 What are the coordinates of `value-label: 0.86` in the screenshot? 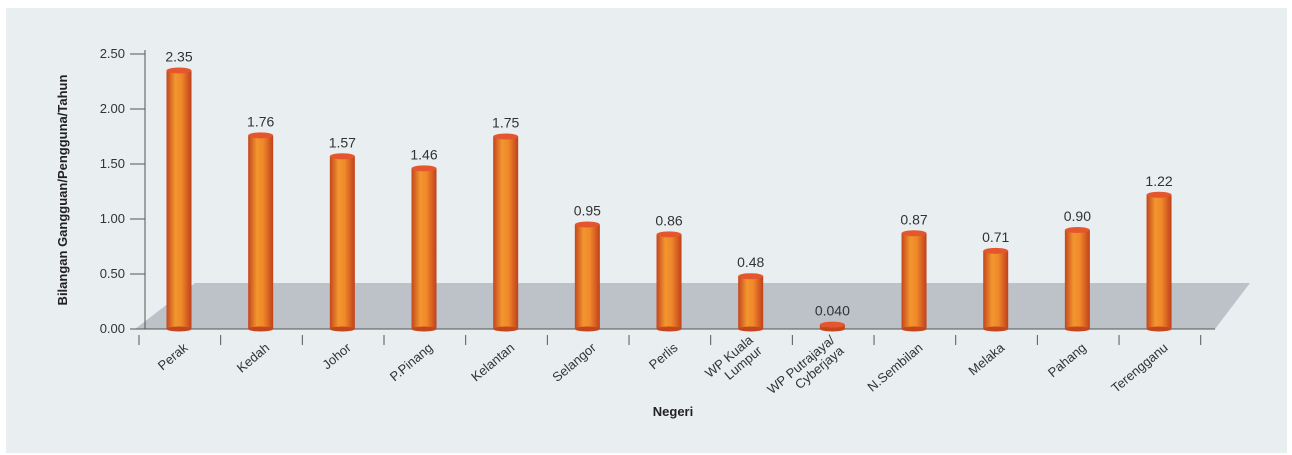 It's located at (668, 220).